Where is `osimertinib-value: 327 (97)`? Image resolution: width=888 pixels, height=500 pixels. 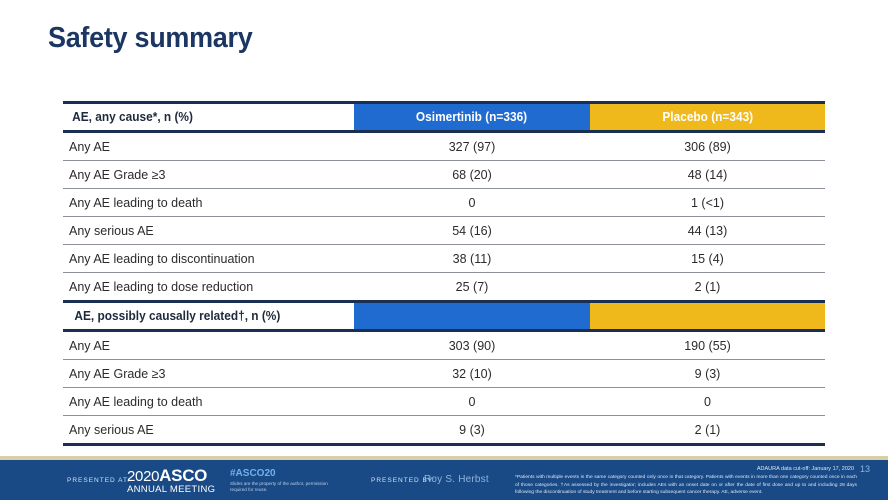
osimertinib-value: 327 (97) is located at coordinates (472, 146).